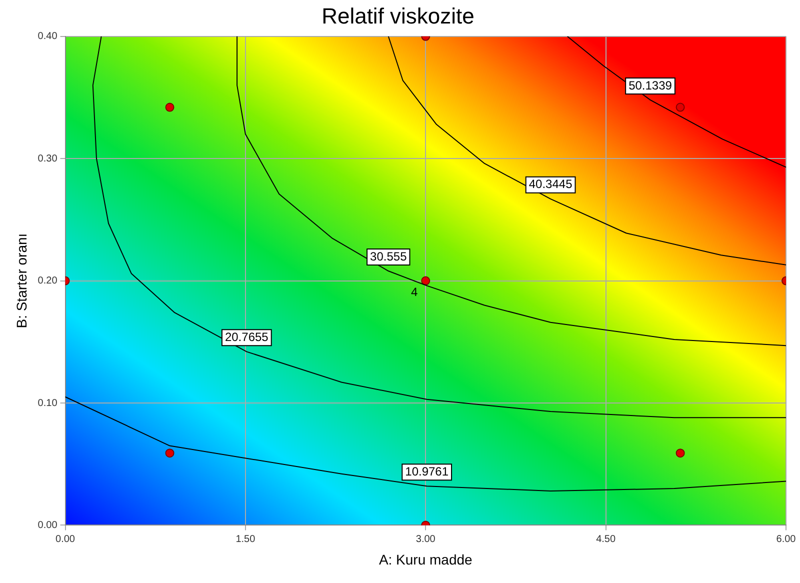 The image size is (800, 583). What do you see at coordinates (66, 539) in the screenshot?
I see `x-tick-label: 0.00` at bounding box center [66, 539].